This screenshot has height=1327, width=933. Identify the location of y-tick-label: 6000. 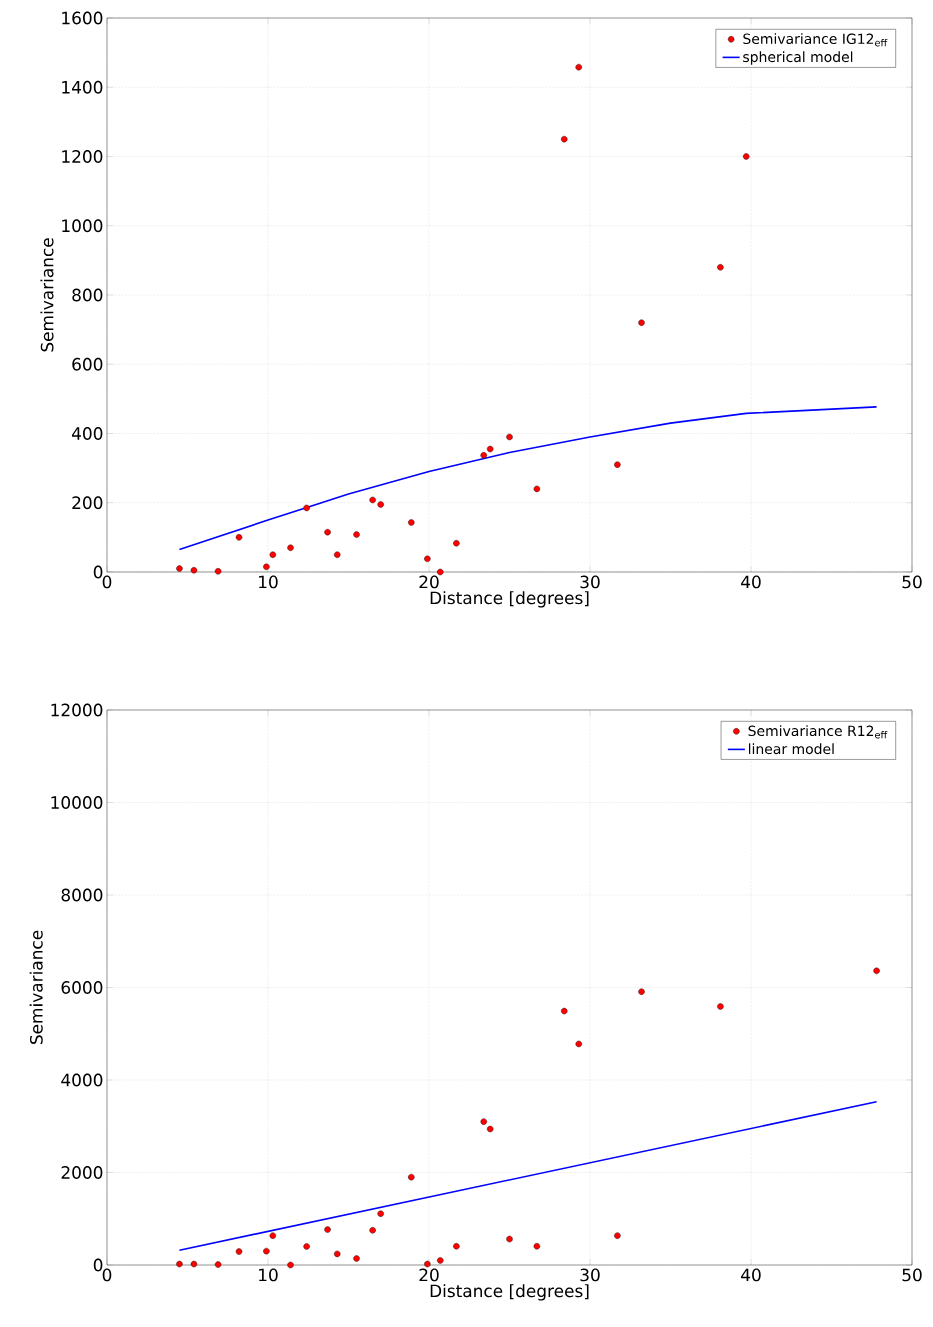
(82, 987).